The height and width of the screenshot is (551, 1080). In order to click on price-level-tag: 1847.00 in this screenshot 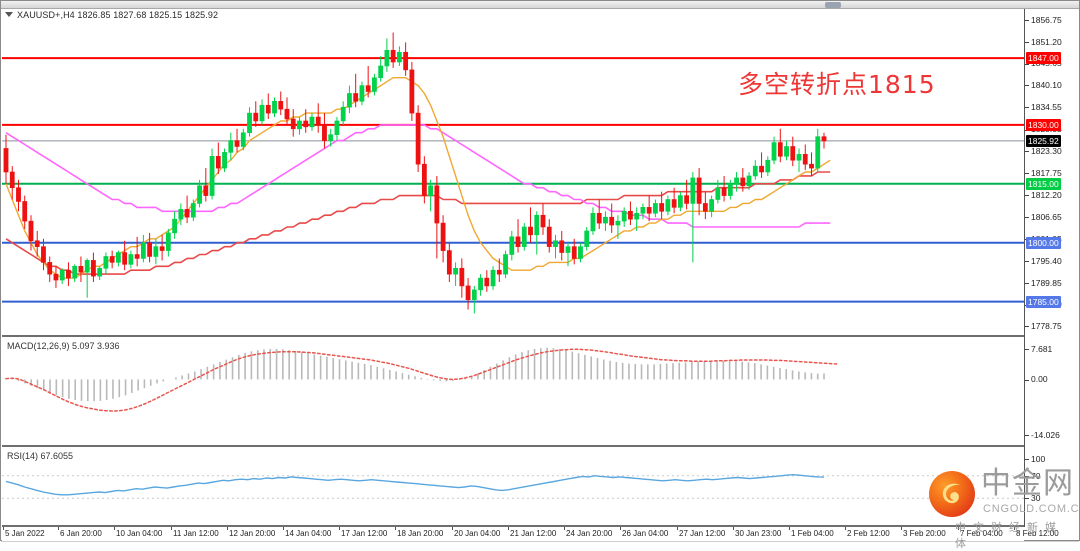, I will do `click(1043, 58)`.